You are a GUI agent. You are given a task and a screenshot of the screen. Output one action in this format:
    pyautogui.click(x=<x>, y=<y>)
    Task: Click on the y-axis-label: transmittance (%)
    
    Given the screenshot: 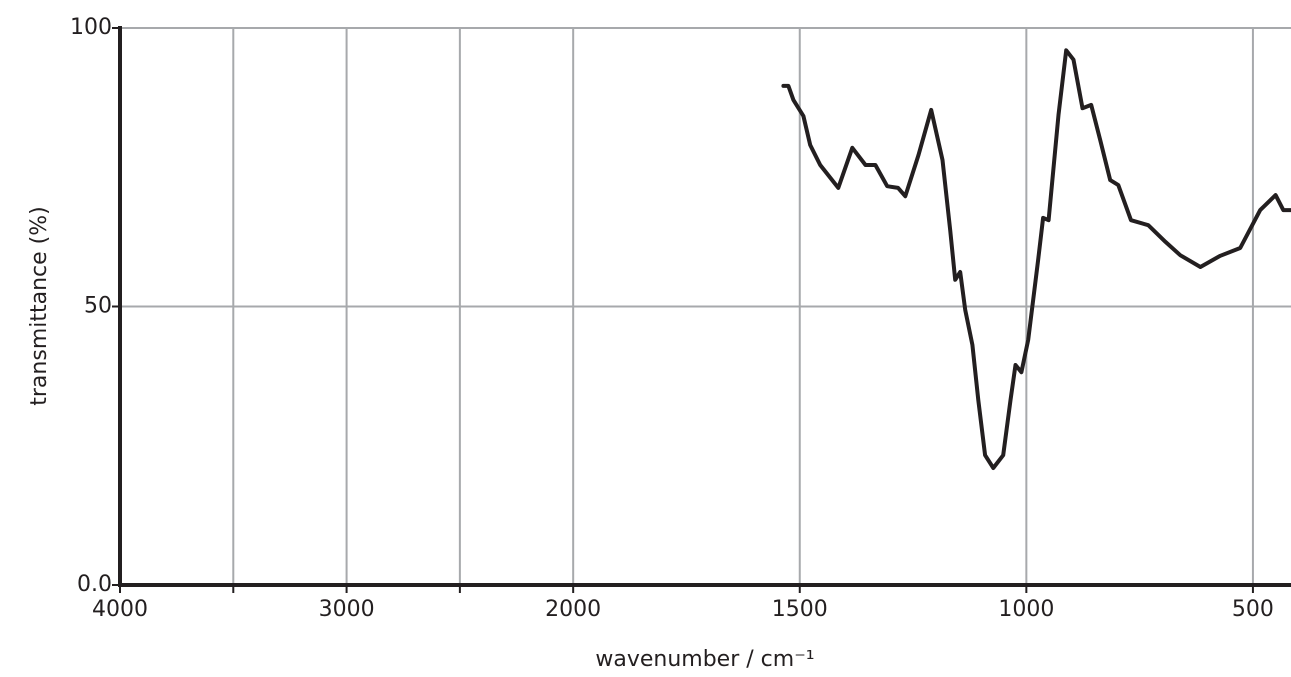 What is the action you would take?
    pyautogui.click(x=39, y=305)
    